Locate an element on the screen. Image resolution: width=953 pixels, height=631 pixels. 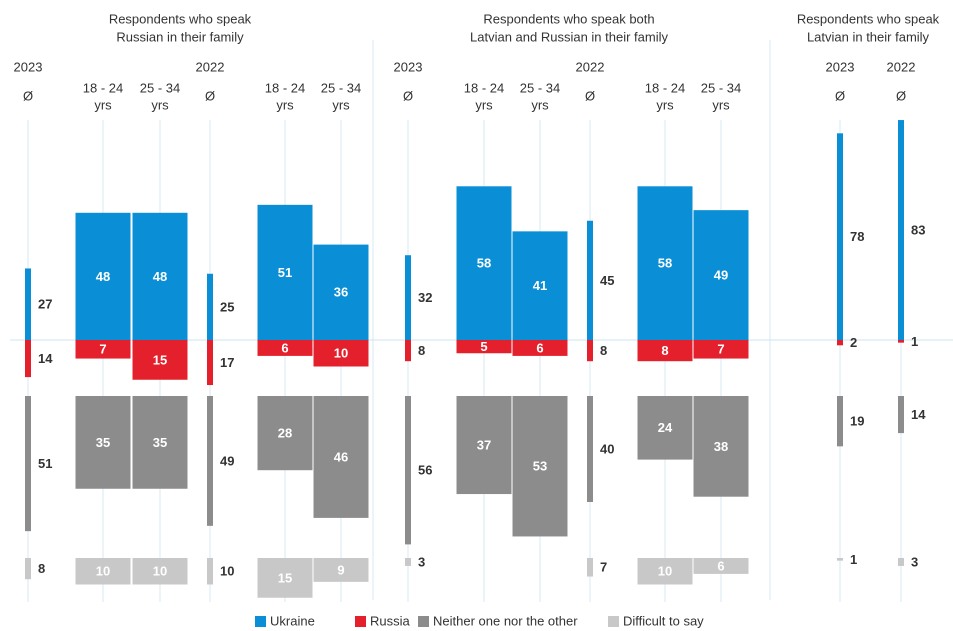
value-label: 14 is located at coordinates (45, 358).